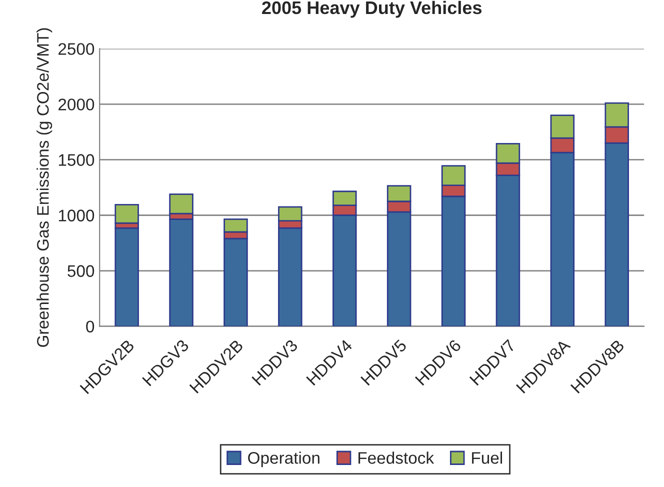 This screenshot has height=487, width=664. I want to click on chart-title: 2005 Heavy Duty Vehicles, so click(372, 9).